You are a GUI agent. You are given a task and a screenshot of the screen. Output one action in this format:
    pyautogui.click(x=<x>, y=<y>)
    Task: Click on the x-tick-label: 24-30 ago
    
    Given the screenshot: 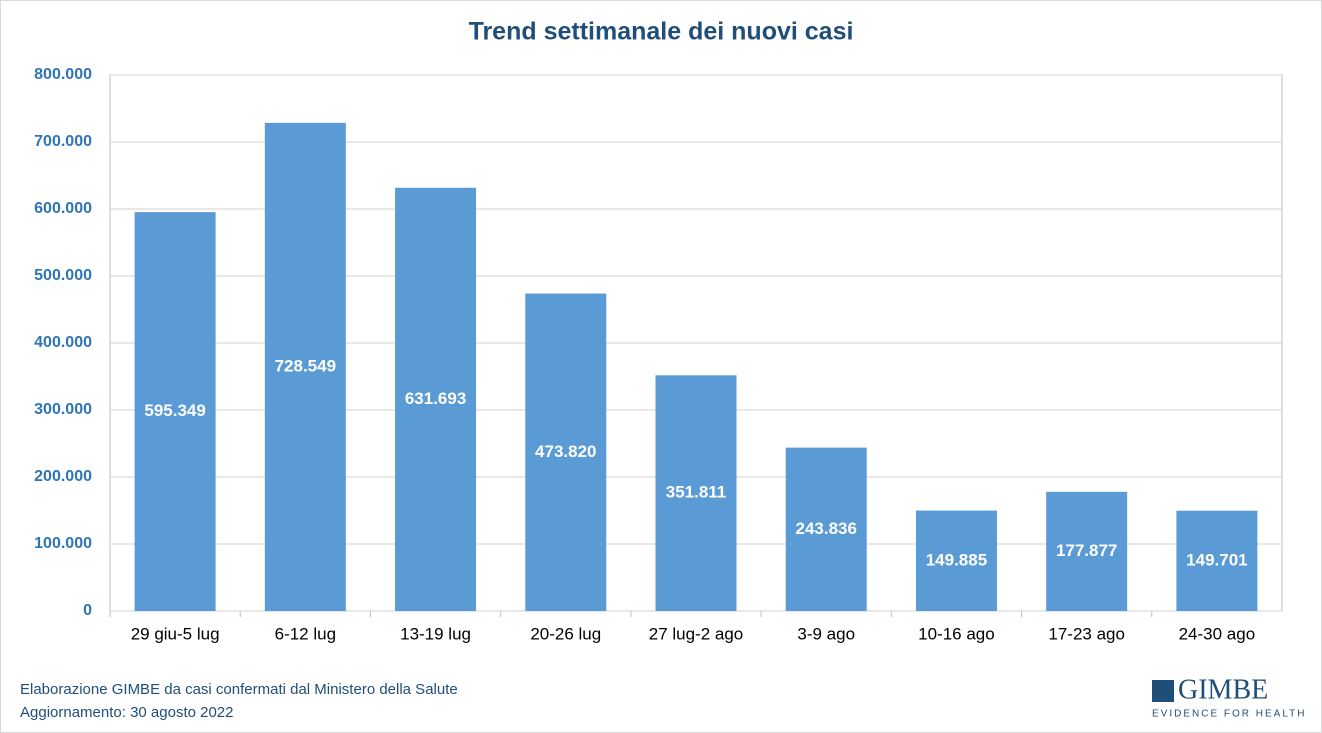 What is the action you would take?
    pyautogui.click(x=1217, y=633)
    